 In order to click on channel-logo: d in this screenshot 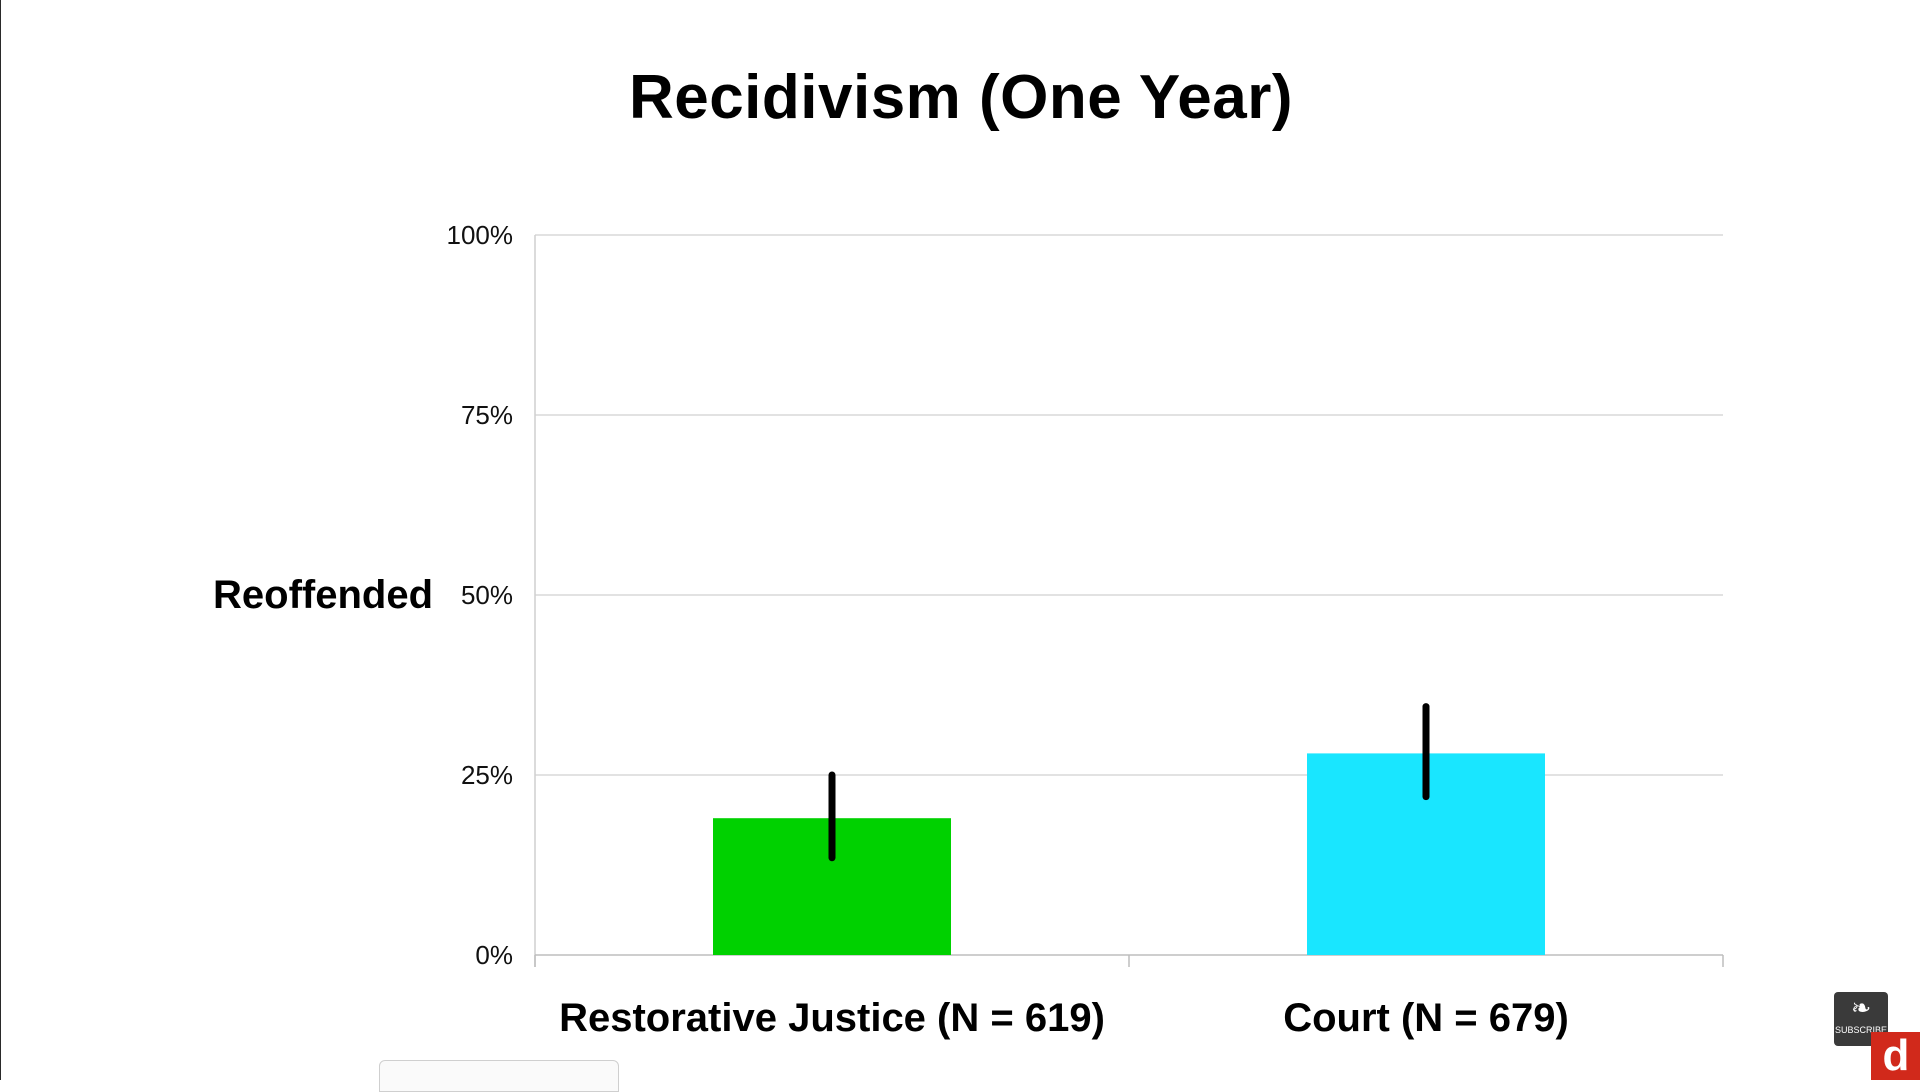, I will do `click(1895, 1056)`.